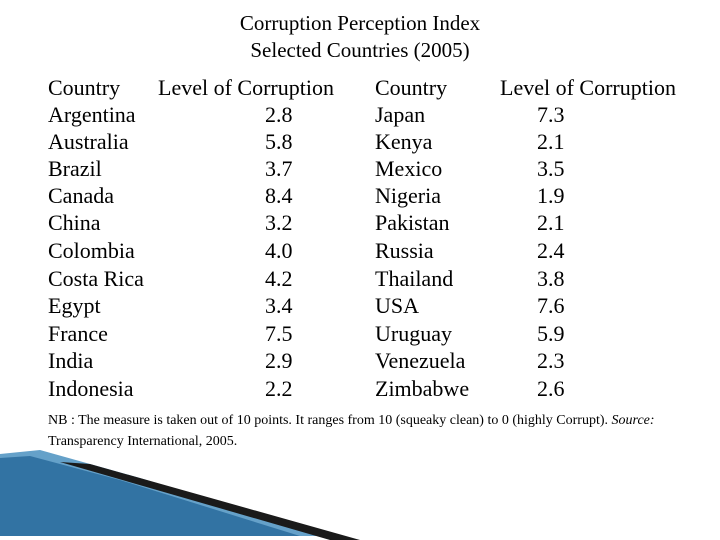  I want to click on table-row-value: 7.5, so click(279, 333).